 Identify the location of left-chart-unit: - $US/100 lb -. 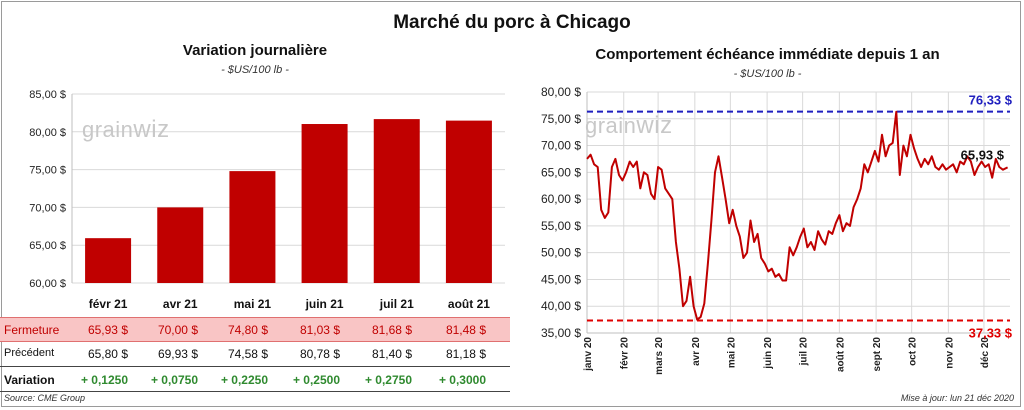
(255, 70).